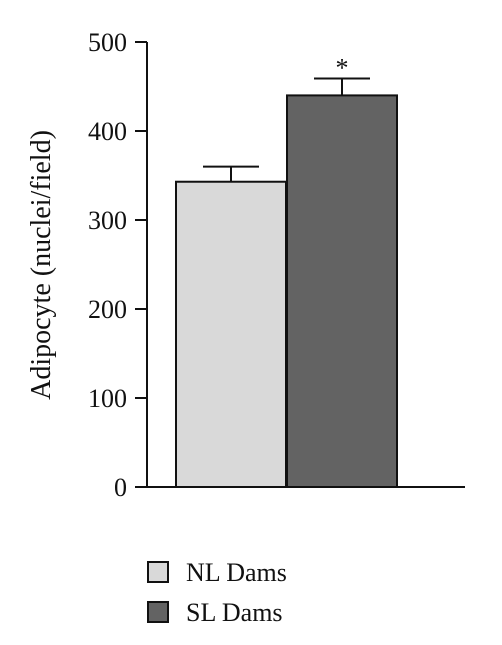 This screenshot has width=502, height=645. I want to click on annotations: *, so click(342, 67).